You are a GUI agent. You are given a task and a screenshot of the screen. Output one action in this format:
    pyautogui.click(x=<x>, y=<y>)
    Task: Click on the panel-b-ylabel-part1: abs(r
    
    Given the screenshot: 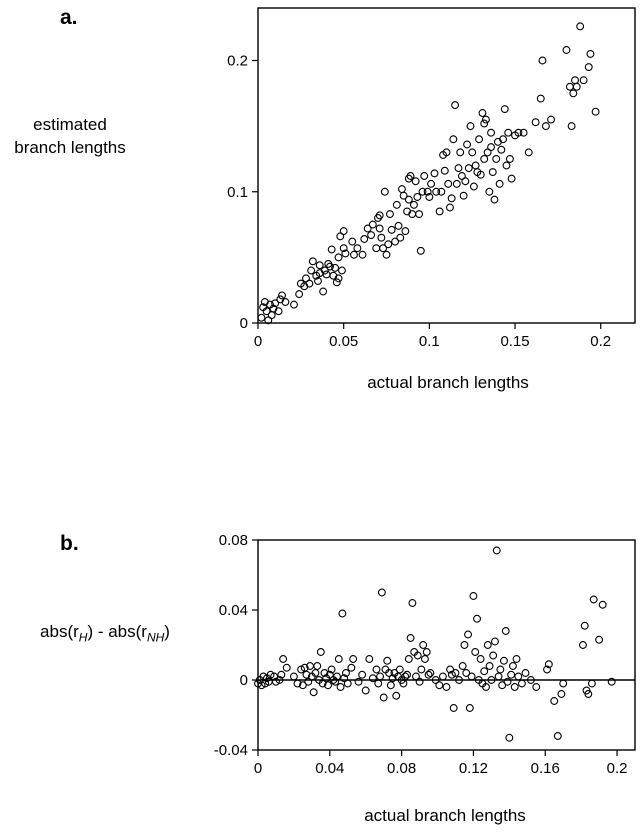 What is the action you would take?
    pyautogui.click(x=59, y=631)
    